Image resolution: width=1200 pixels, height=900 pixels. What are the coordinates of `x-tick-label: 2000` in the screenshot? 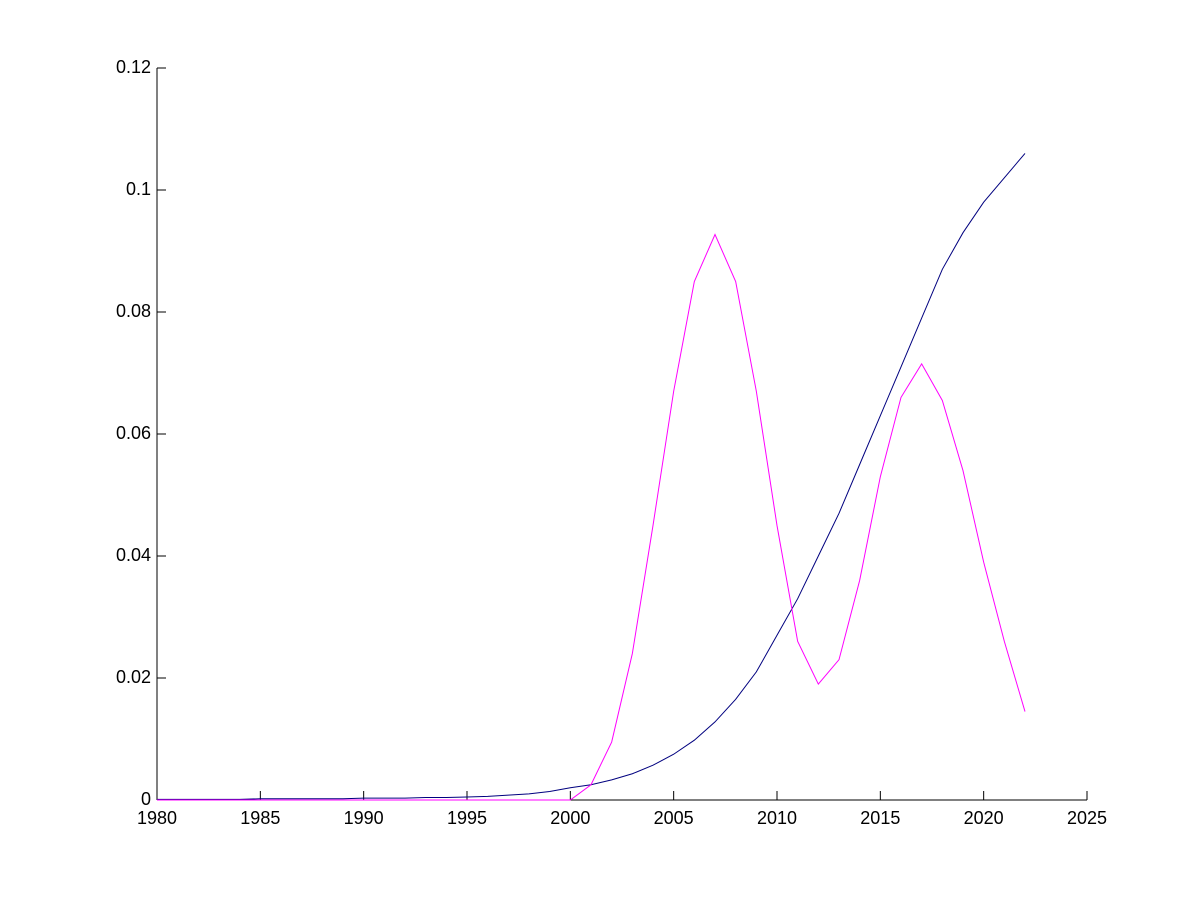 It's located at (570, 818).